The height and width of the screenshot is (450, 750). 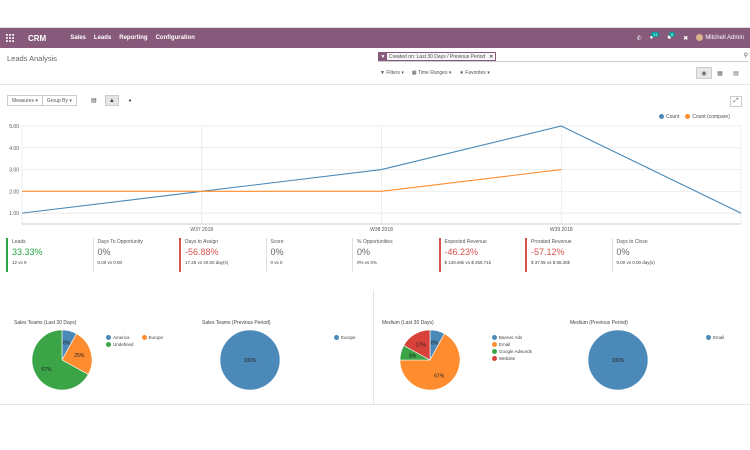 I want to click on pivot-view-icon: ▦, so click(x=720, y=73).